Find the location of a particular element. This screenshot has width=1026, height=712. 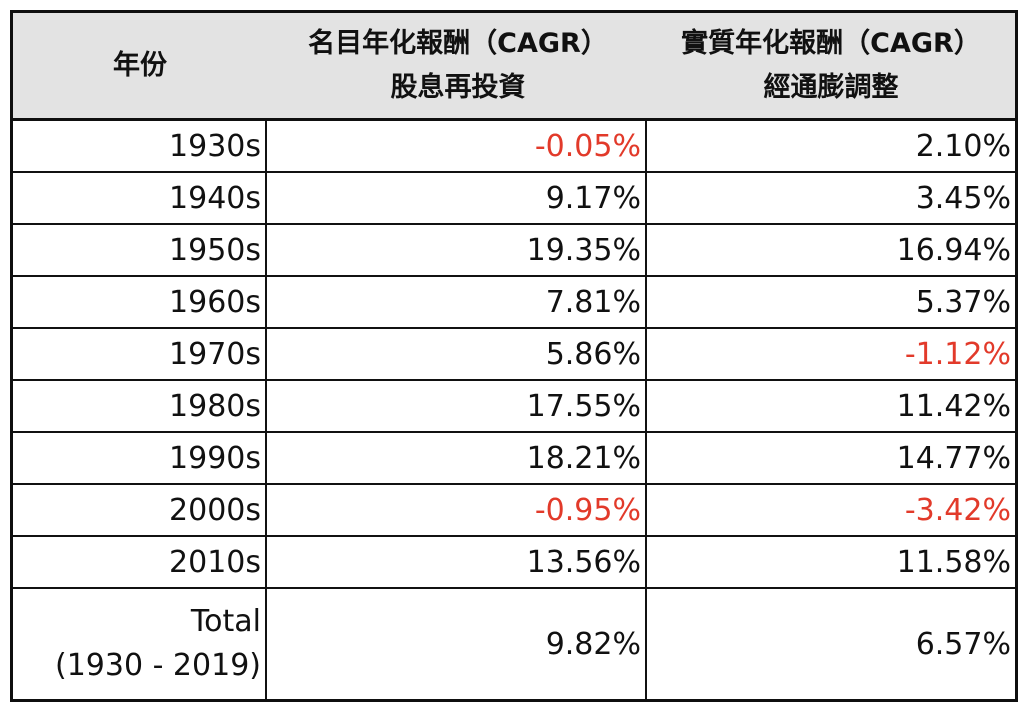

nominal-cell: 13.56% is located at coordinates (457, 562).